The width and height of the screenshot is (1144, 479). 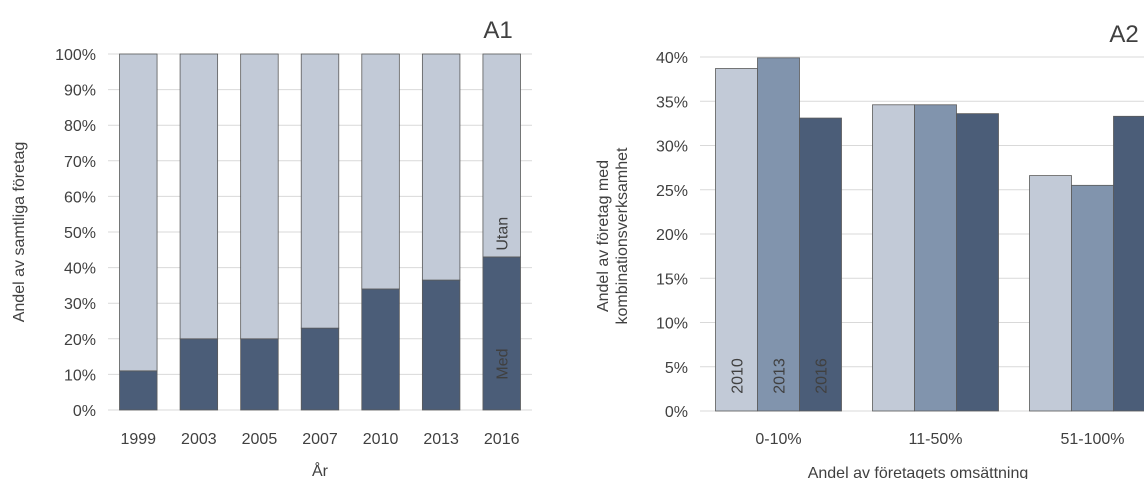 I want to click on bar-2010-11-50%, so click(x=893, y=258).